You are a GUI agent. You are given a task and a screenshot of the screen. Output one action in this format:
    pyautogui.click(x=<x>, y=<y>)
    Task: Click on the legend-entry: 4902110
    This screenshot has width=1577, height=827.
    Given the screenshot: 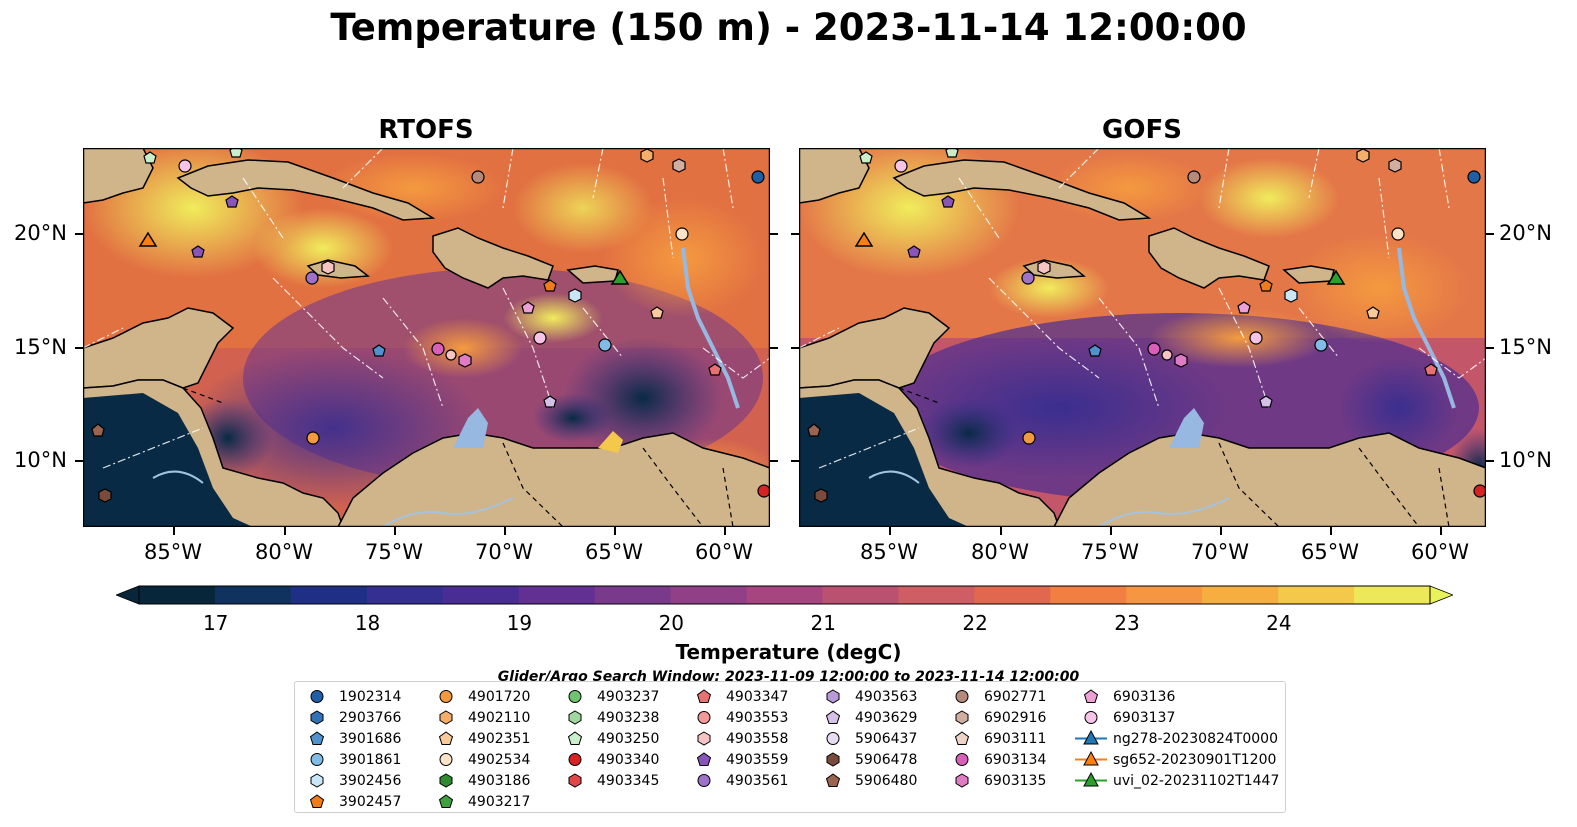 What is the action you would take?
    pyautogui.click(x=479, y=717)
    